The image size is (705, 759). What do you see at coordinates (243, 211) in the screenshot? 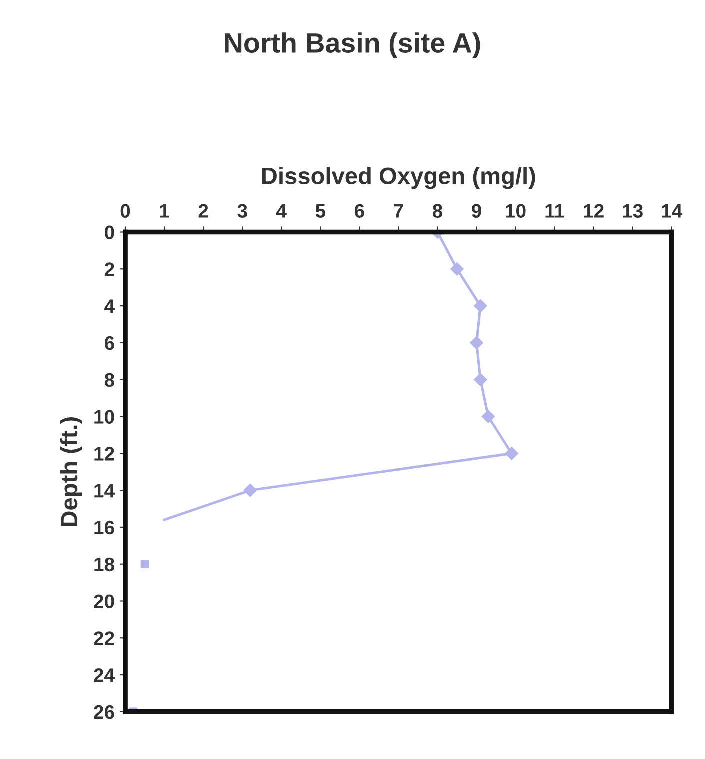
I see `x-tick-label: 3` at bounding box center [243, 211].